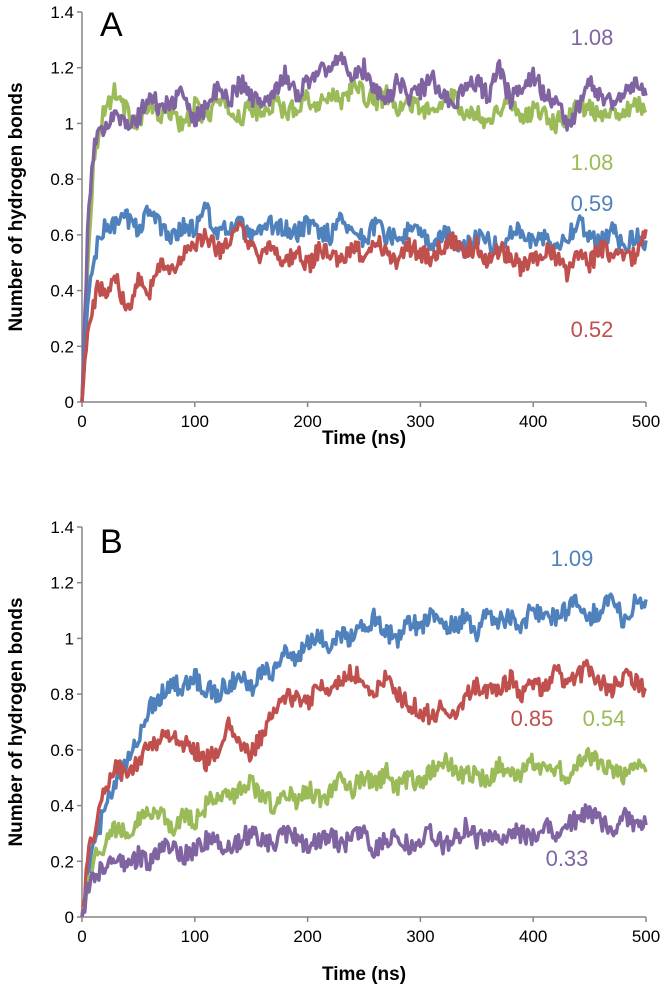 This screenshot has width=666, height=1002. Describe the element at coordinates (592, 37) in the screenshot. I see `series-label-purple: 1.08` at that location.